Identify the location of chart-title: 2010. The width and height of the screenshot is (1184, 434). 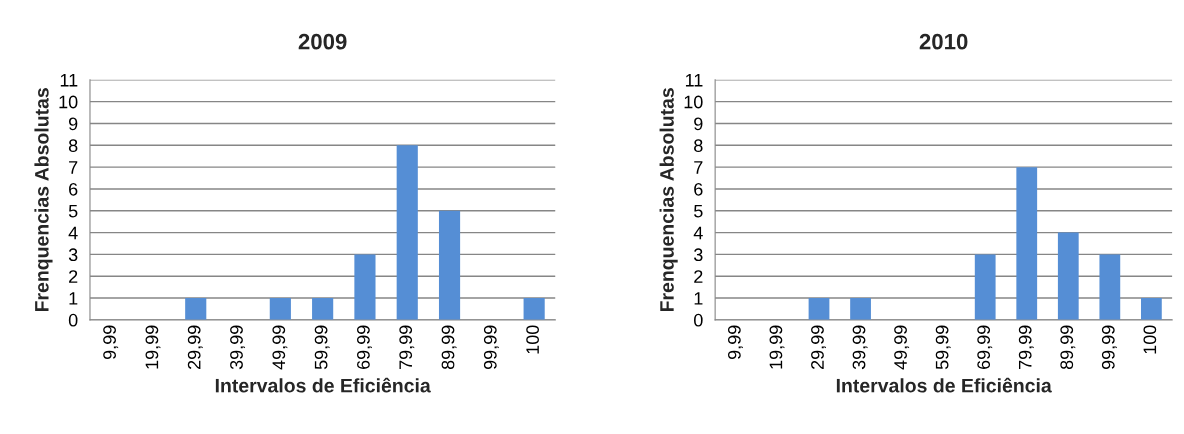
(943, 41).